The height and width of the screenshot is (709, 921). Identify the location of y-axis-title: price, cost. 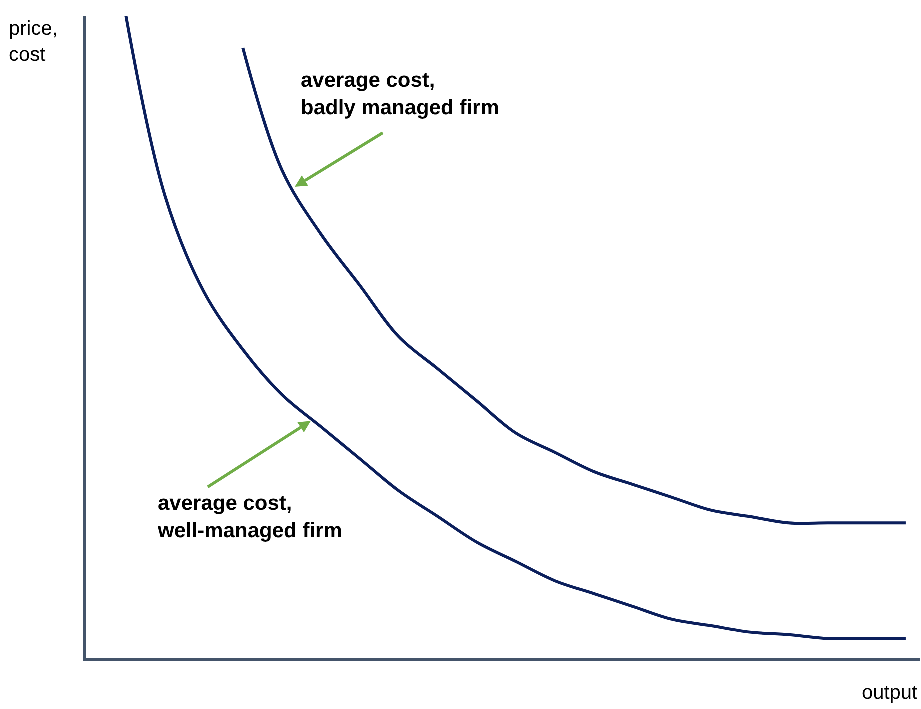
(33, 42).